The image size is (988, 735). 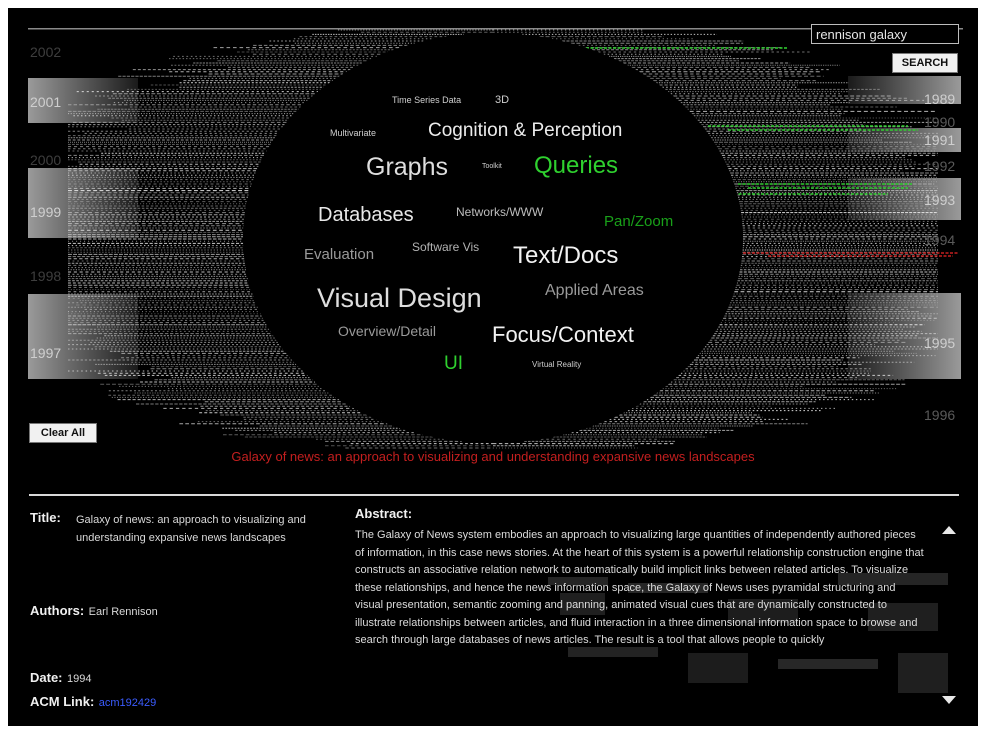 What do you see at coordinates (46, 353) in the screenshot?
I see `year-label-1997: 1997` at bounding box center [46, 353].